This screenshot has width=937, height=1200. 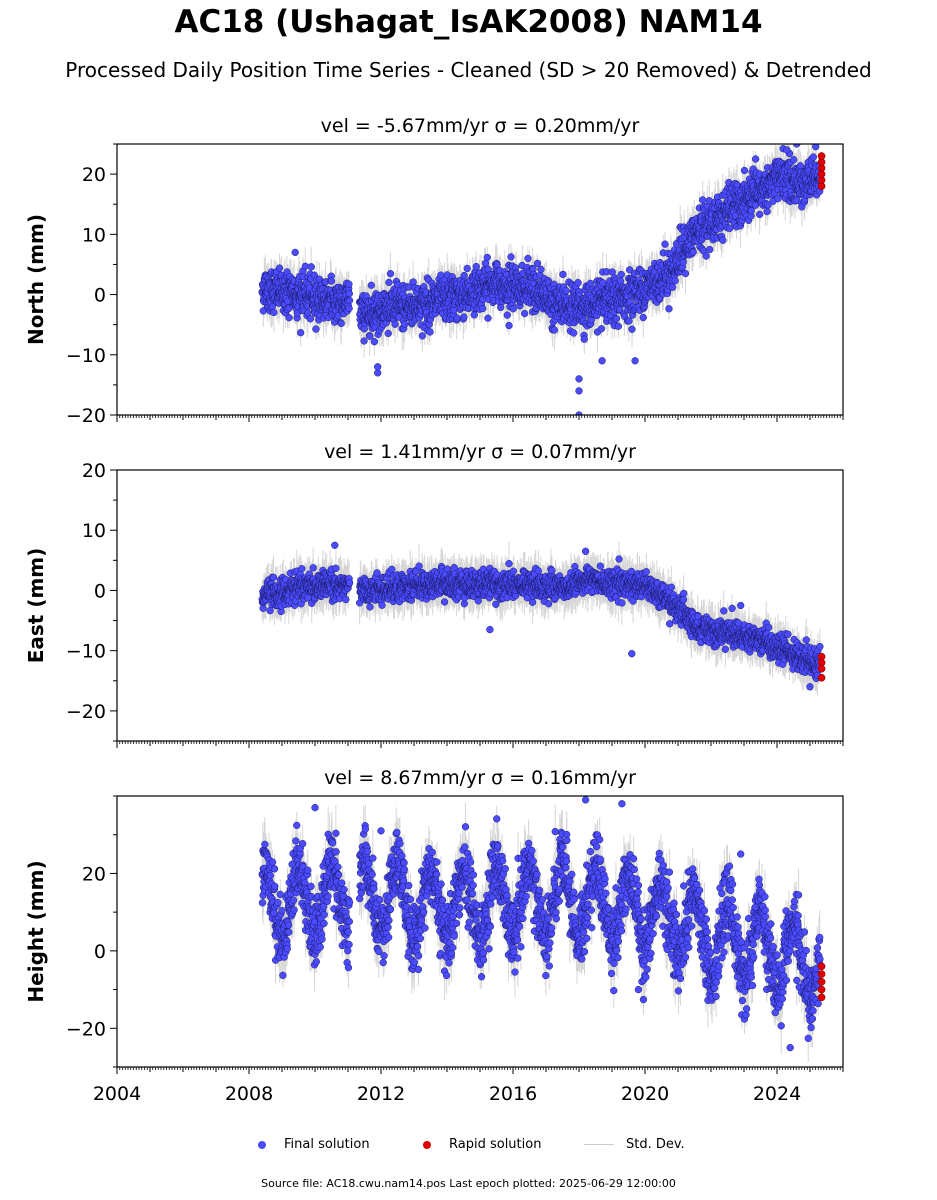 What do you see at coordinates (821, 171) in the screenshot?
I see `rapid-points` at bounding box center [821, 171].